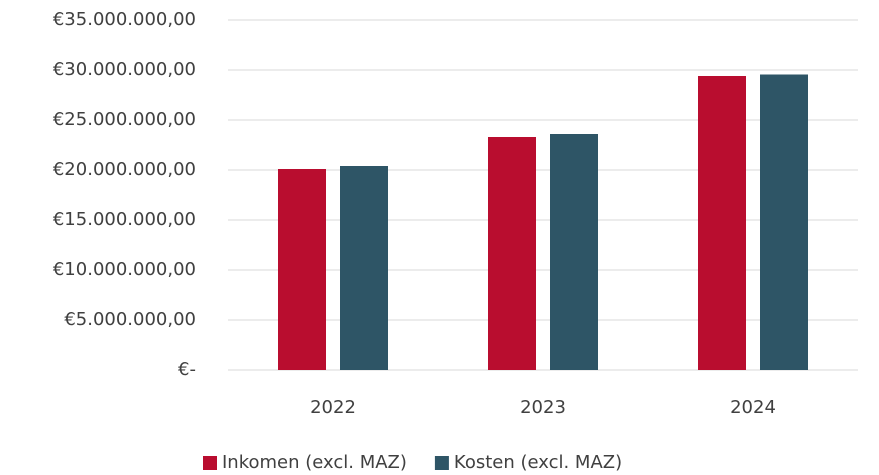 This screenshot has height=475, width=879. Describe the element at coordinates (124, 19) in the screenshot. I see `y-tick-label: €35.000.000,00` at that location.